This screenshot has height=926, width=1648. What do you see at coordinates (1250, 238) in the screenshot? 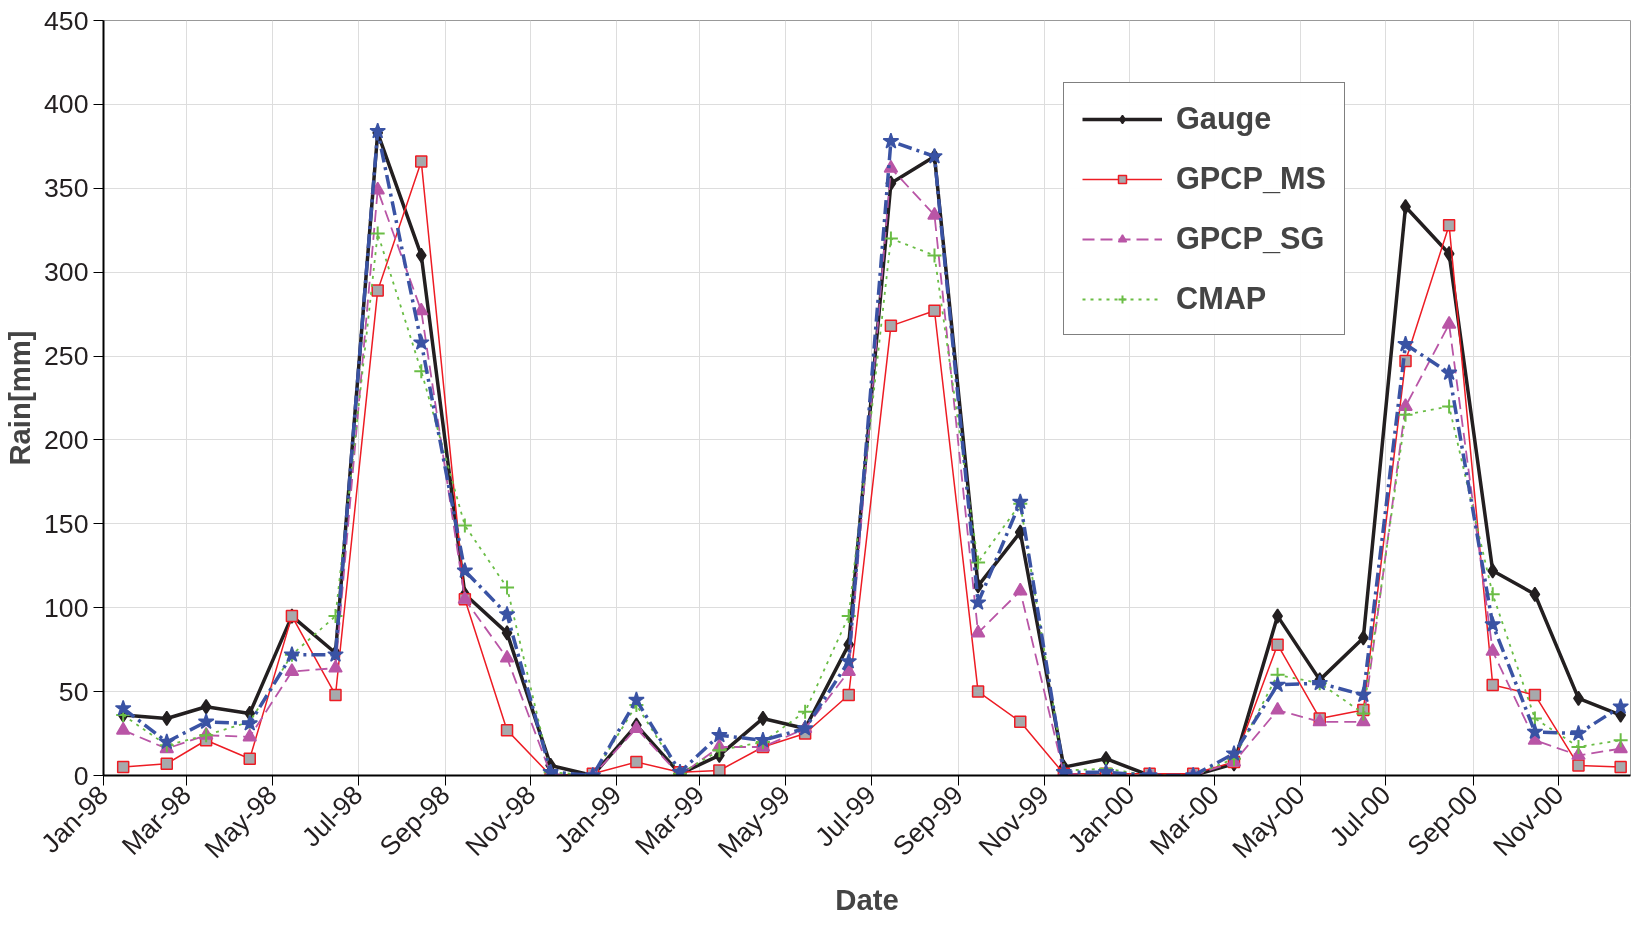
I see `legend-label: GPCP_SG` at bounding box center [1250, 238].